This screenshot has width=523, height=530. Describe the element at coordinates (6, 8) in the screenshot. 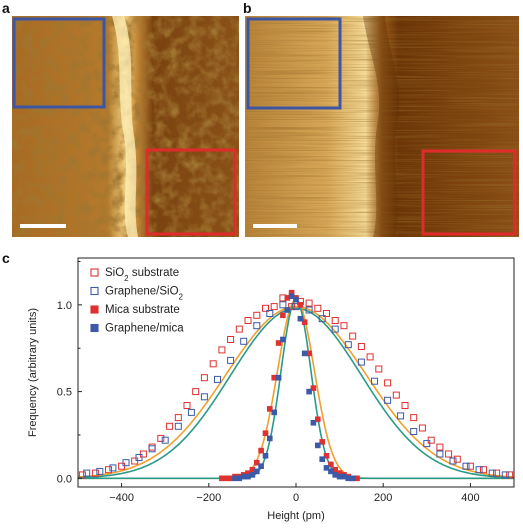

I see `panel-label-a: a` at that location.